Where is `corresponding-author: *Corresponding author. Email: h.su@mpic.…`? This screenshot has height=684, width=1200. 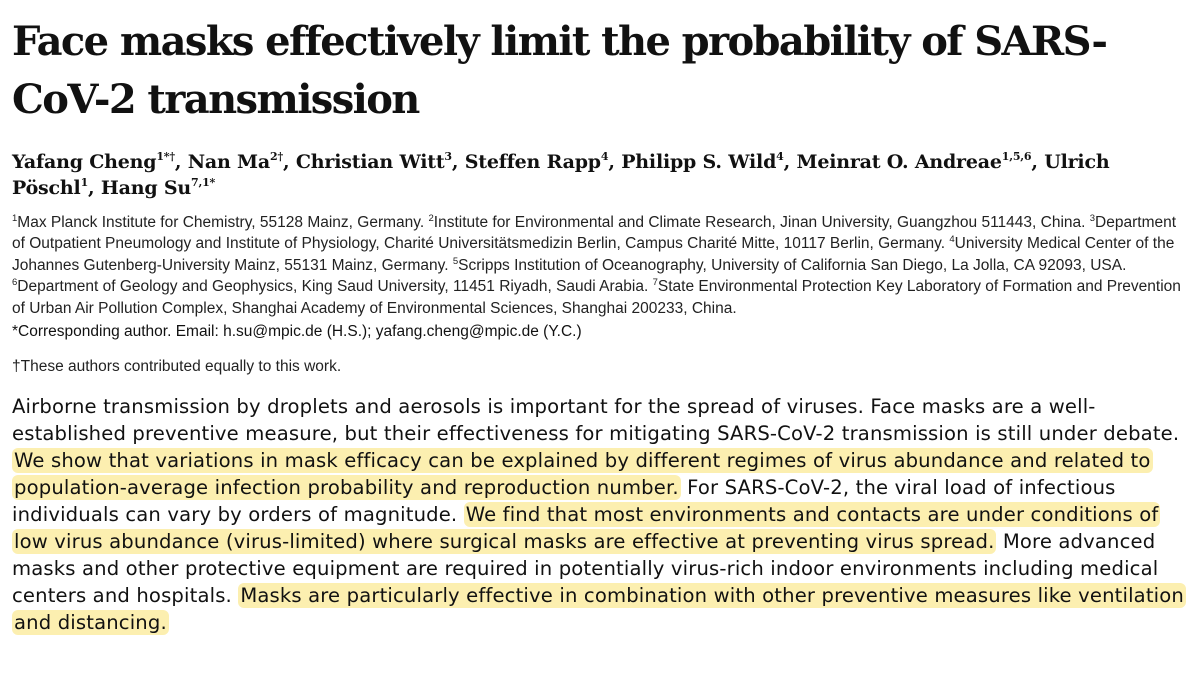
corresponding-author: *Corresponding author. Email: h.su@mpic.… is located at coordinates (297, 332).